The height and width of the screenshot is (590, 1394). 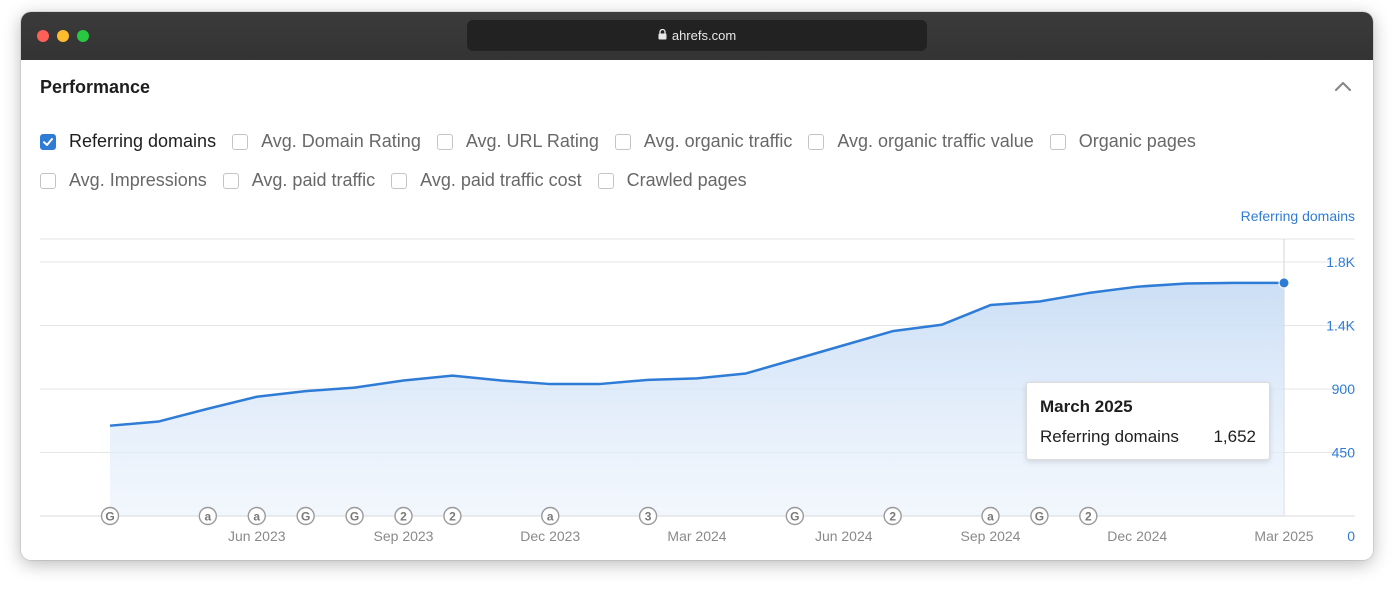 I want to click on metric-label: Organic pages, so click(x=1137, y=141).